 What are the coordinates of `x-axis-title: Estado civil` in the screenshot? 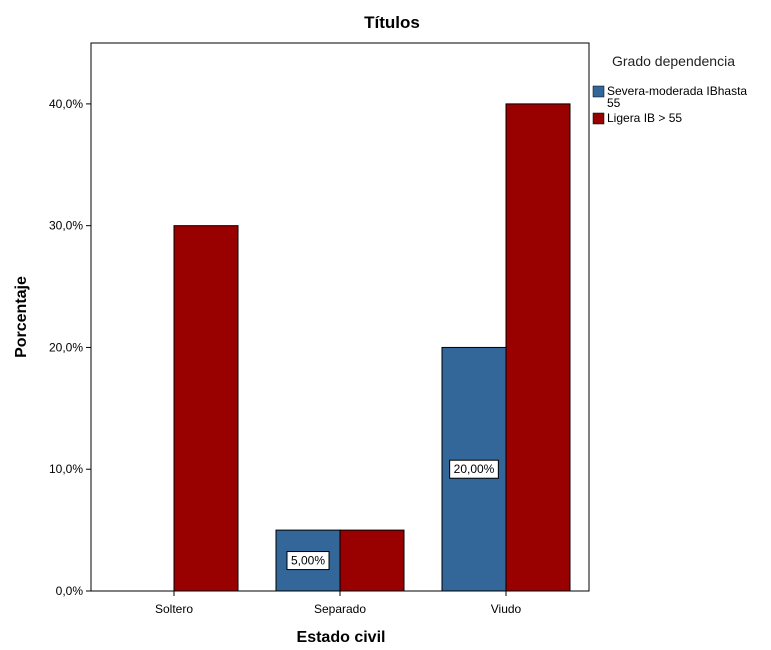 It's located at (341, 637).